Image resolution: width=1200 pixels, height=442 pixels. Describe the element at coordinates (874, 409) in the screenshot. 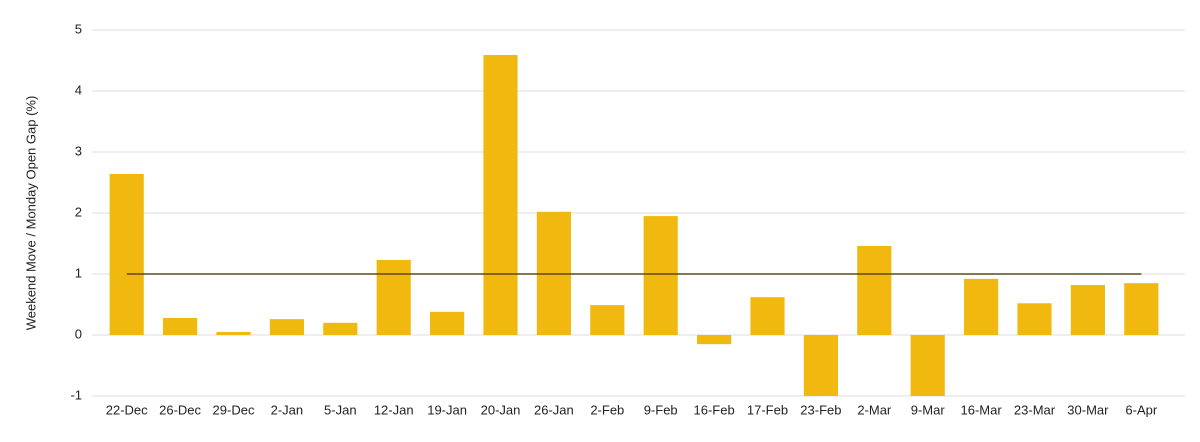

I see `x-tick-label: 2-Mar` at that location.